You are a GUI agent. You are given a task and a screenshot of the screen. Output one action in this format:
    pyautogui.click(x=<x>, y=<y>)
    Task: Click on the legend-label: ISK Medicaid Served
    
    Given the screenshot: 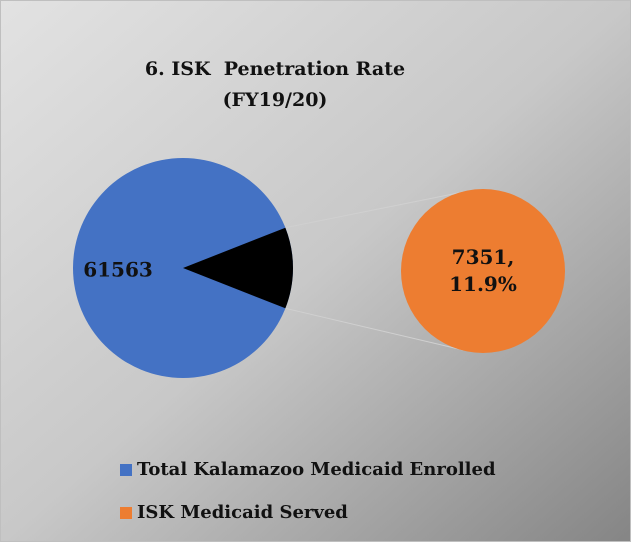 What is the action you would take?
    pyautogui.click(x=242, y=512)
    